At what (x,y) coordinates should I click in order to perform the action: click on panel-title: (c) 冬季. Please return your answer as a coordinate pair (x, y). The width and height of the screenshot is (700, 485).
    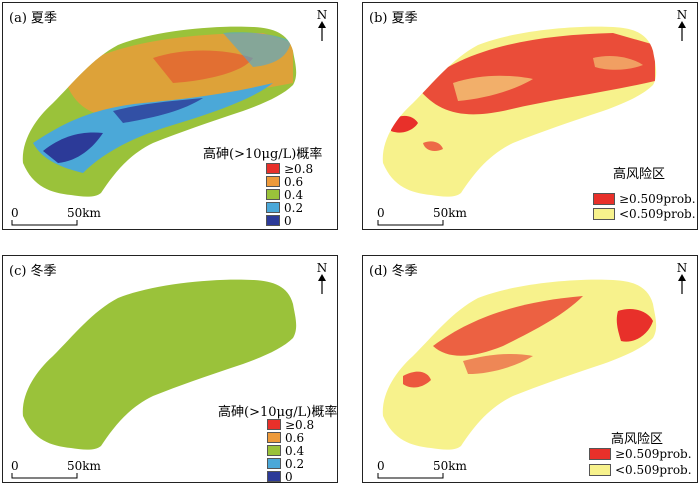
    Looking at the image, I should click on (33, 271).